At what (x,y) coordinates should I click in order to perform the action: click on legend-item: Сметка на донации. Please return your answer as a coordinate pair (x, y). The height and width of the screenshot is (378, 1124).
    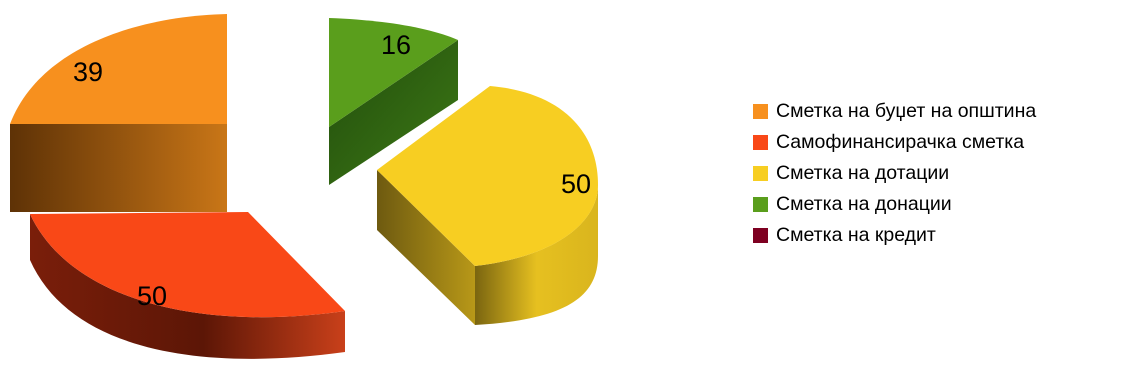
    Looking at the image, I should click on (894, 204).